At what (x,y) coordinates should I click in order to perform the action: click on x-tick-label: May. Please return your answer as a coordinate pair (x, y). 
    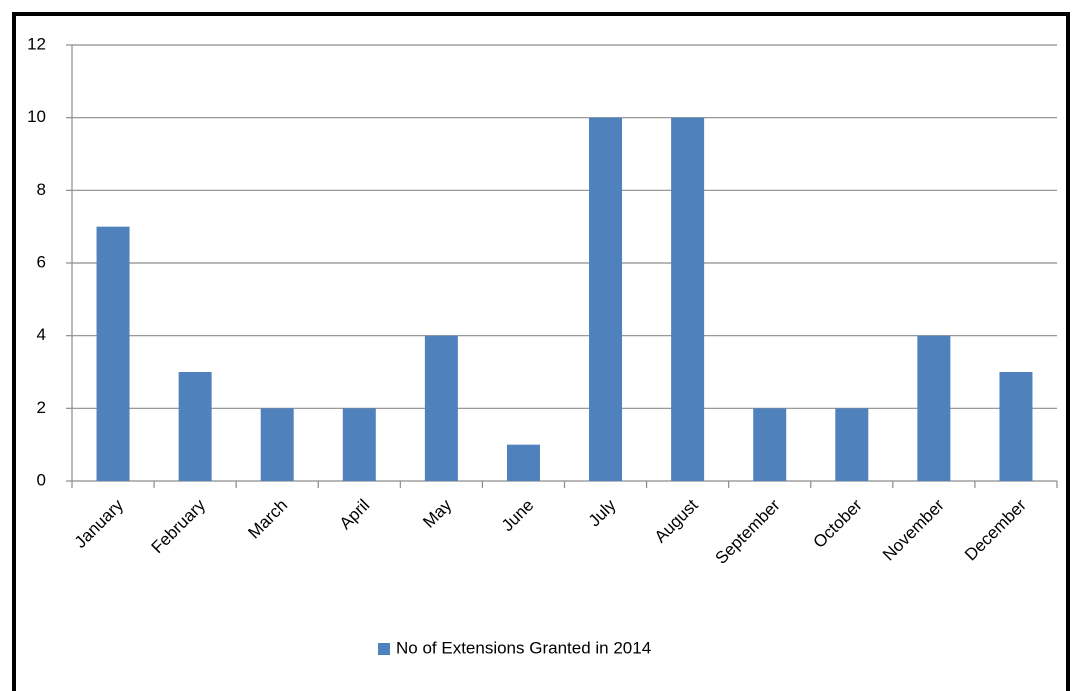
    Looking at the image, I should click on (437, 513).